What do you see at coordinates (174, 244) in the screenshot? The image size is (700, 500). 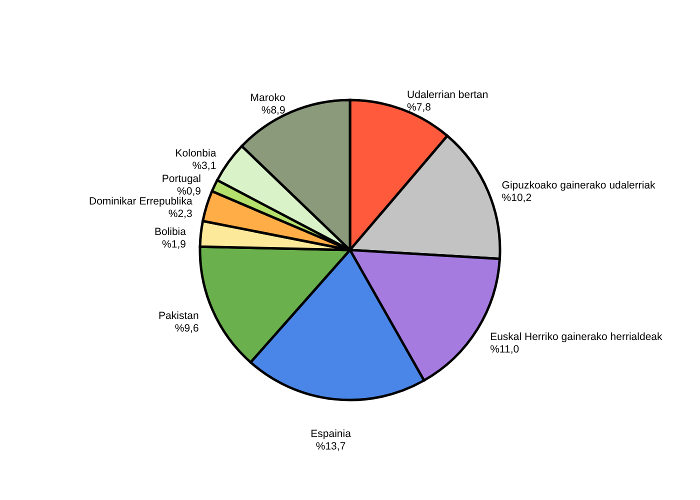 I see `data-label: %1,9` at bounding box center [174, 244].